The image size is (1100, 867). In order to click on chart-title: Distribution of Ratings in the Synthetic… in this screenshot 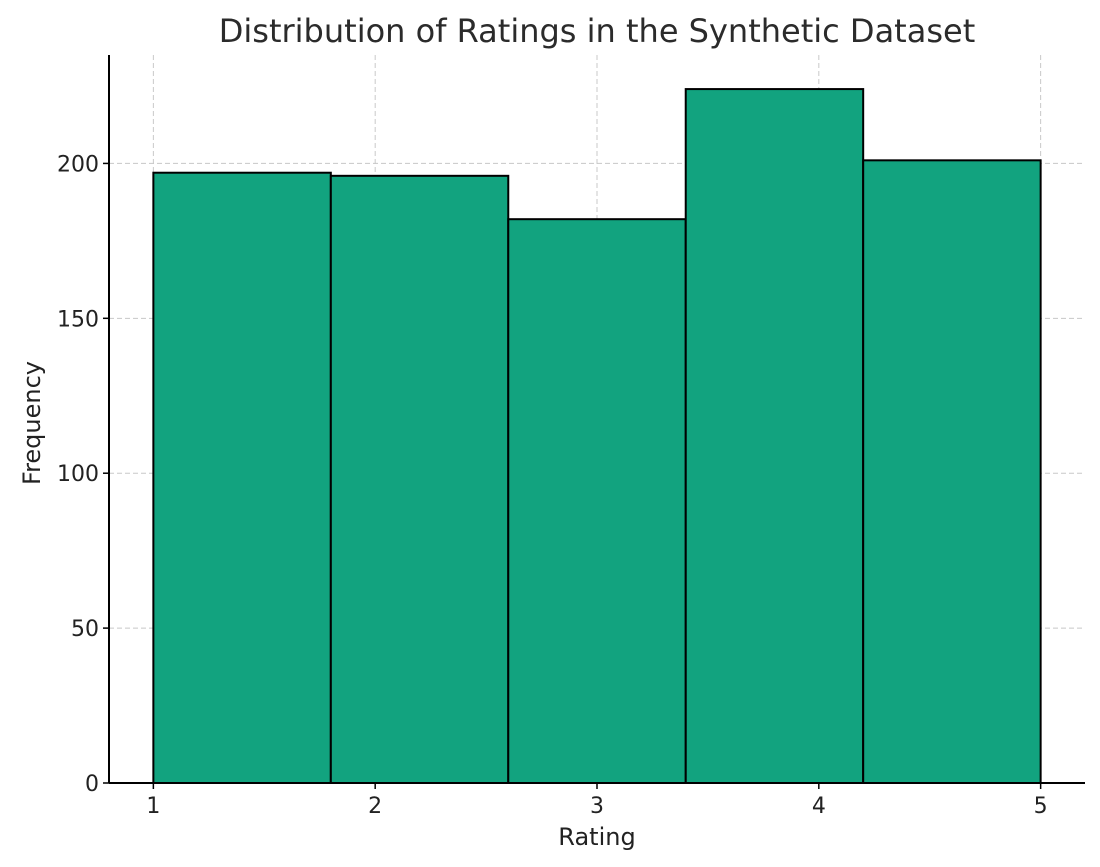, I will do `click(597, 31)`.